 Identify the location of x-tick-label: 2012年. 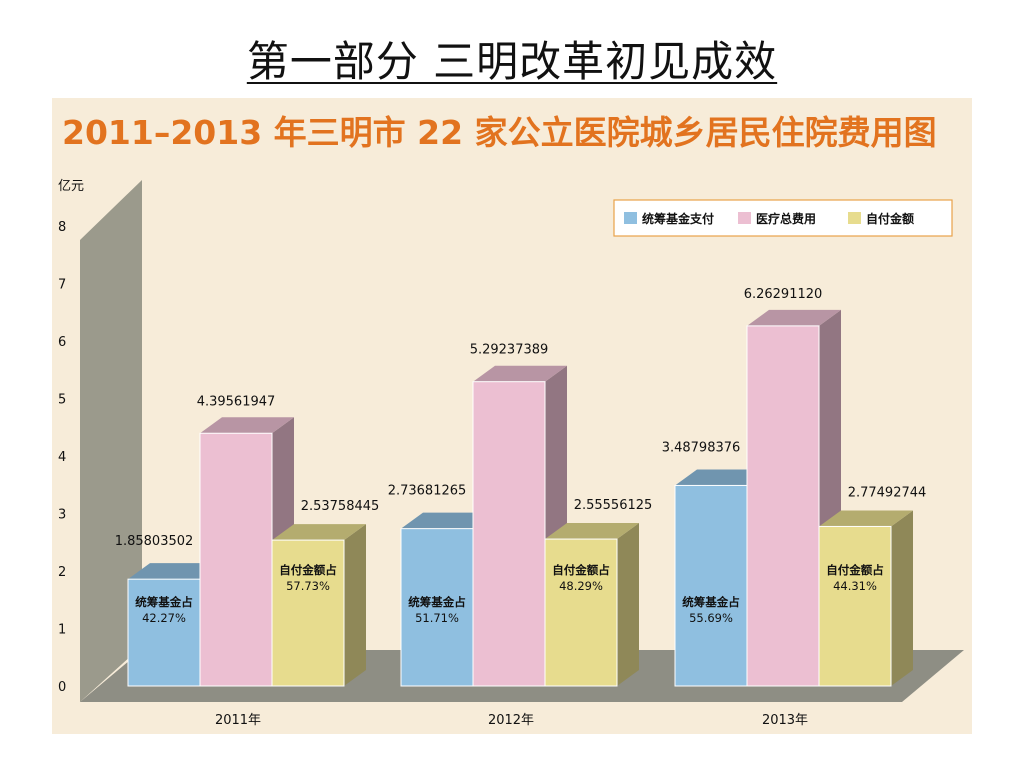
(511, 720).